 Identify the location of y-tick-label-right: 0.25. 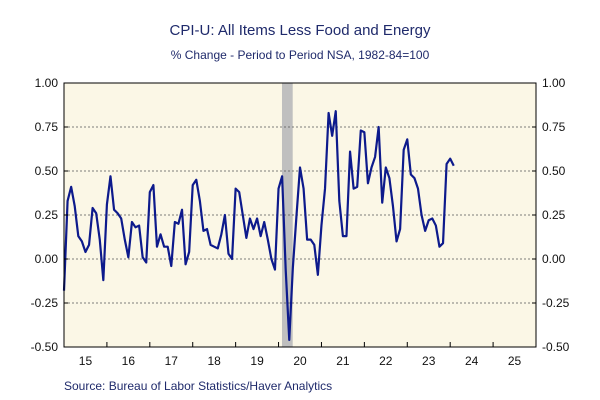
(554, 215).